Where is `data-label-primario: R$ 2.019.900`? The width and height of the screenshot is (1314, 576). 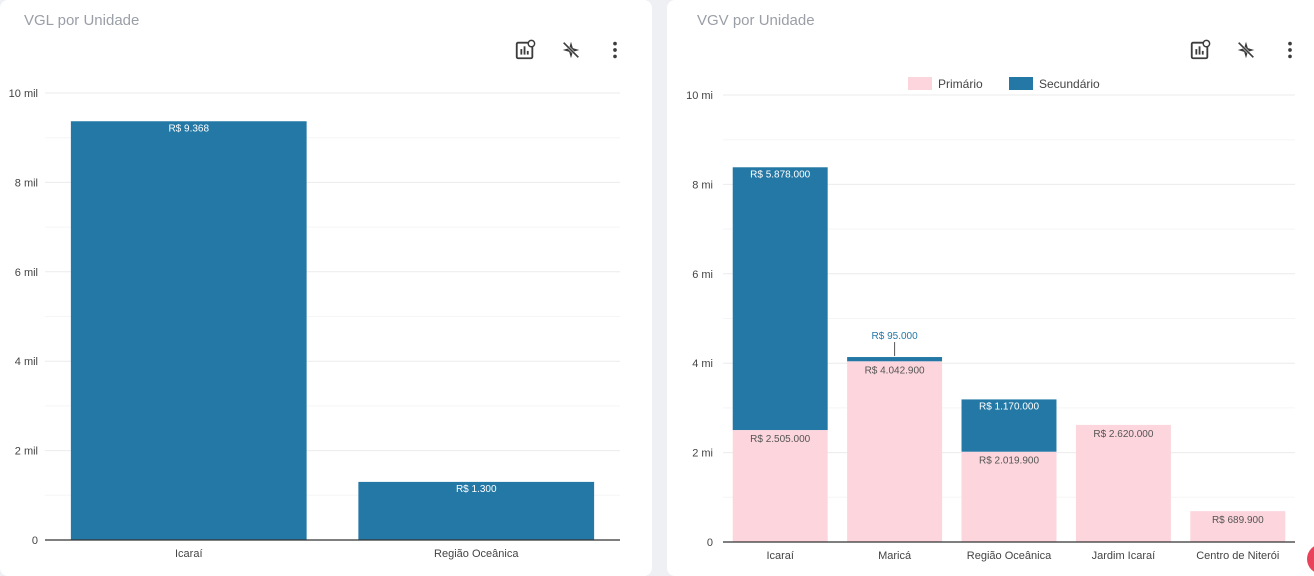
data-label-primario: R$ 2.019.900 is located at coordinates (1009, 461).